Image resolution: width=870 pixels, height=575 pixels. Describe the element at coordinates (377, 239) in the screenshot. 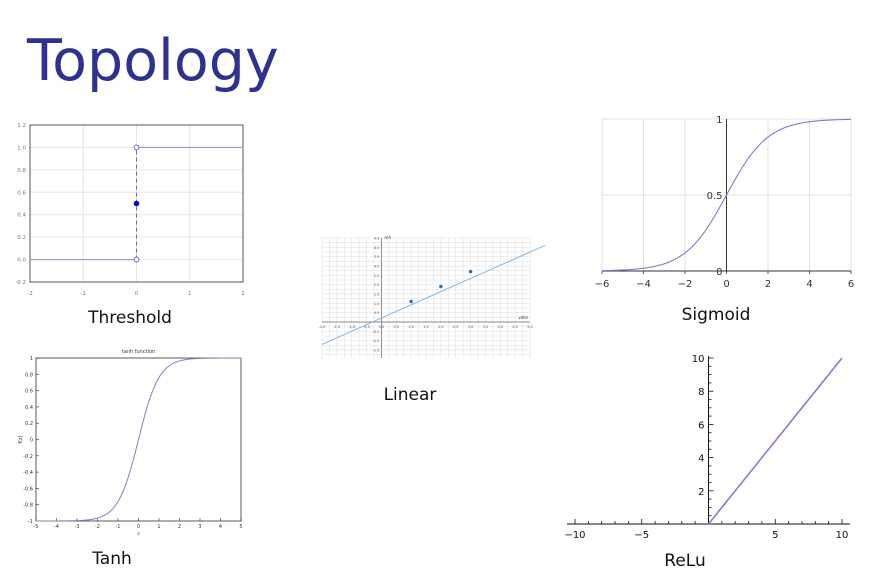

I see `y-tick-label: 4.5` at that location.